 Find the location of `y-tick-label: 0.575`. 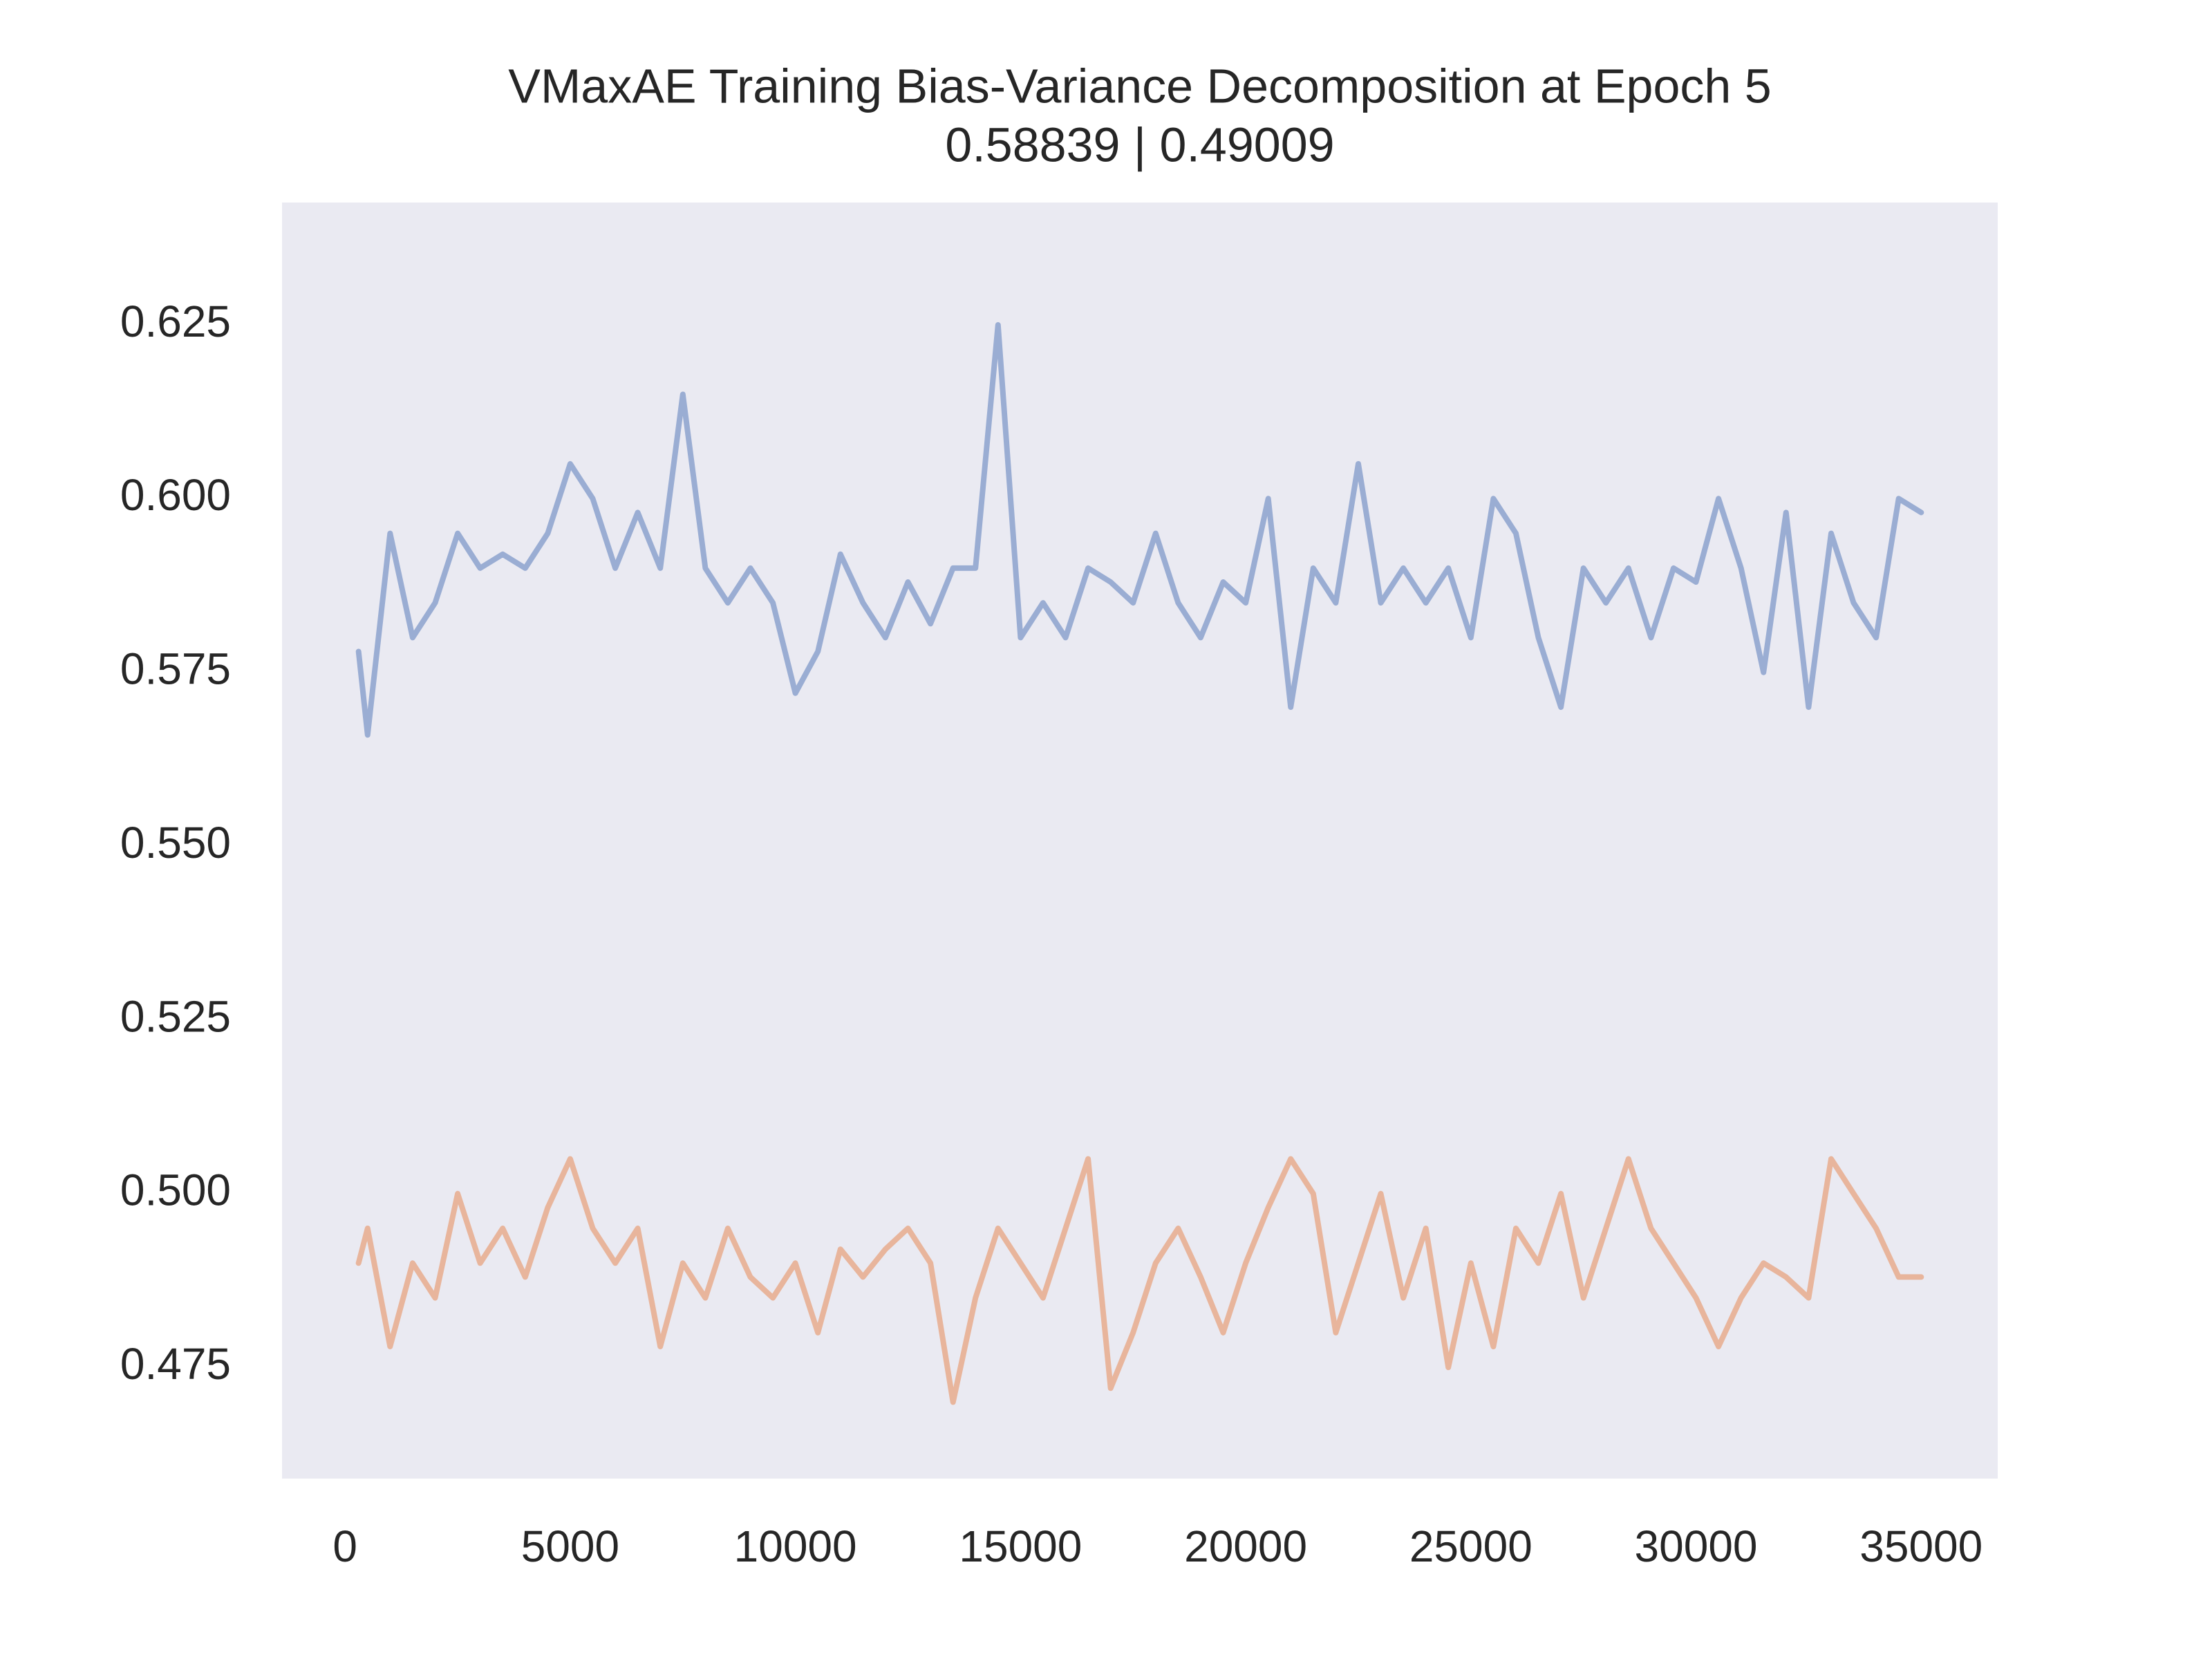

y-tick-label: 0.575 is located at coordinates (175, 669).